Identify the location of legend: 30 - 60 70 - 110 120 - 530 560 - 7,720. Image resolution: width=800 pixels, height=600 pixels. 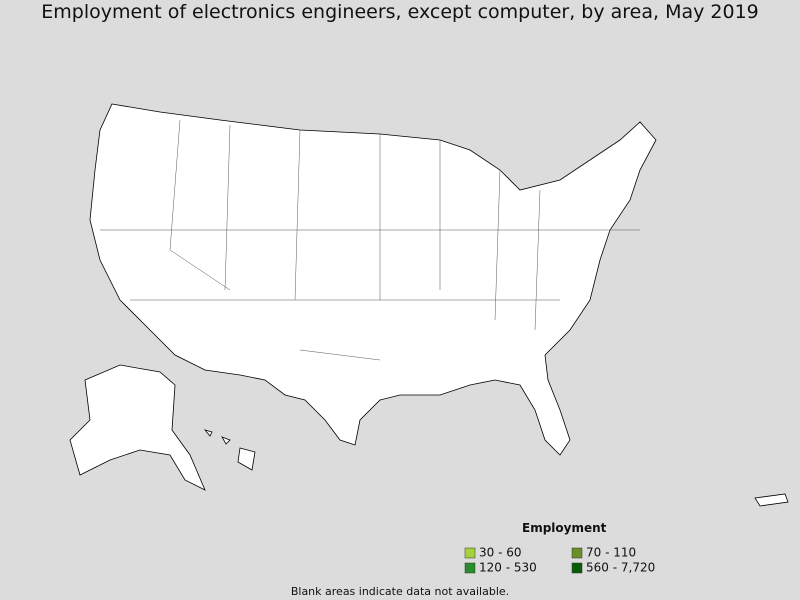
(559, 560).